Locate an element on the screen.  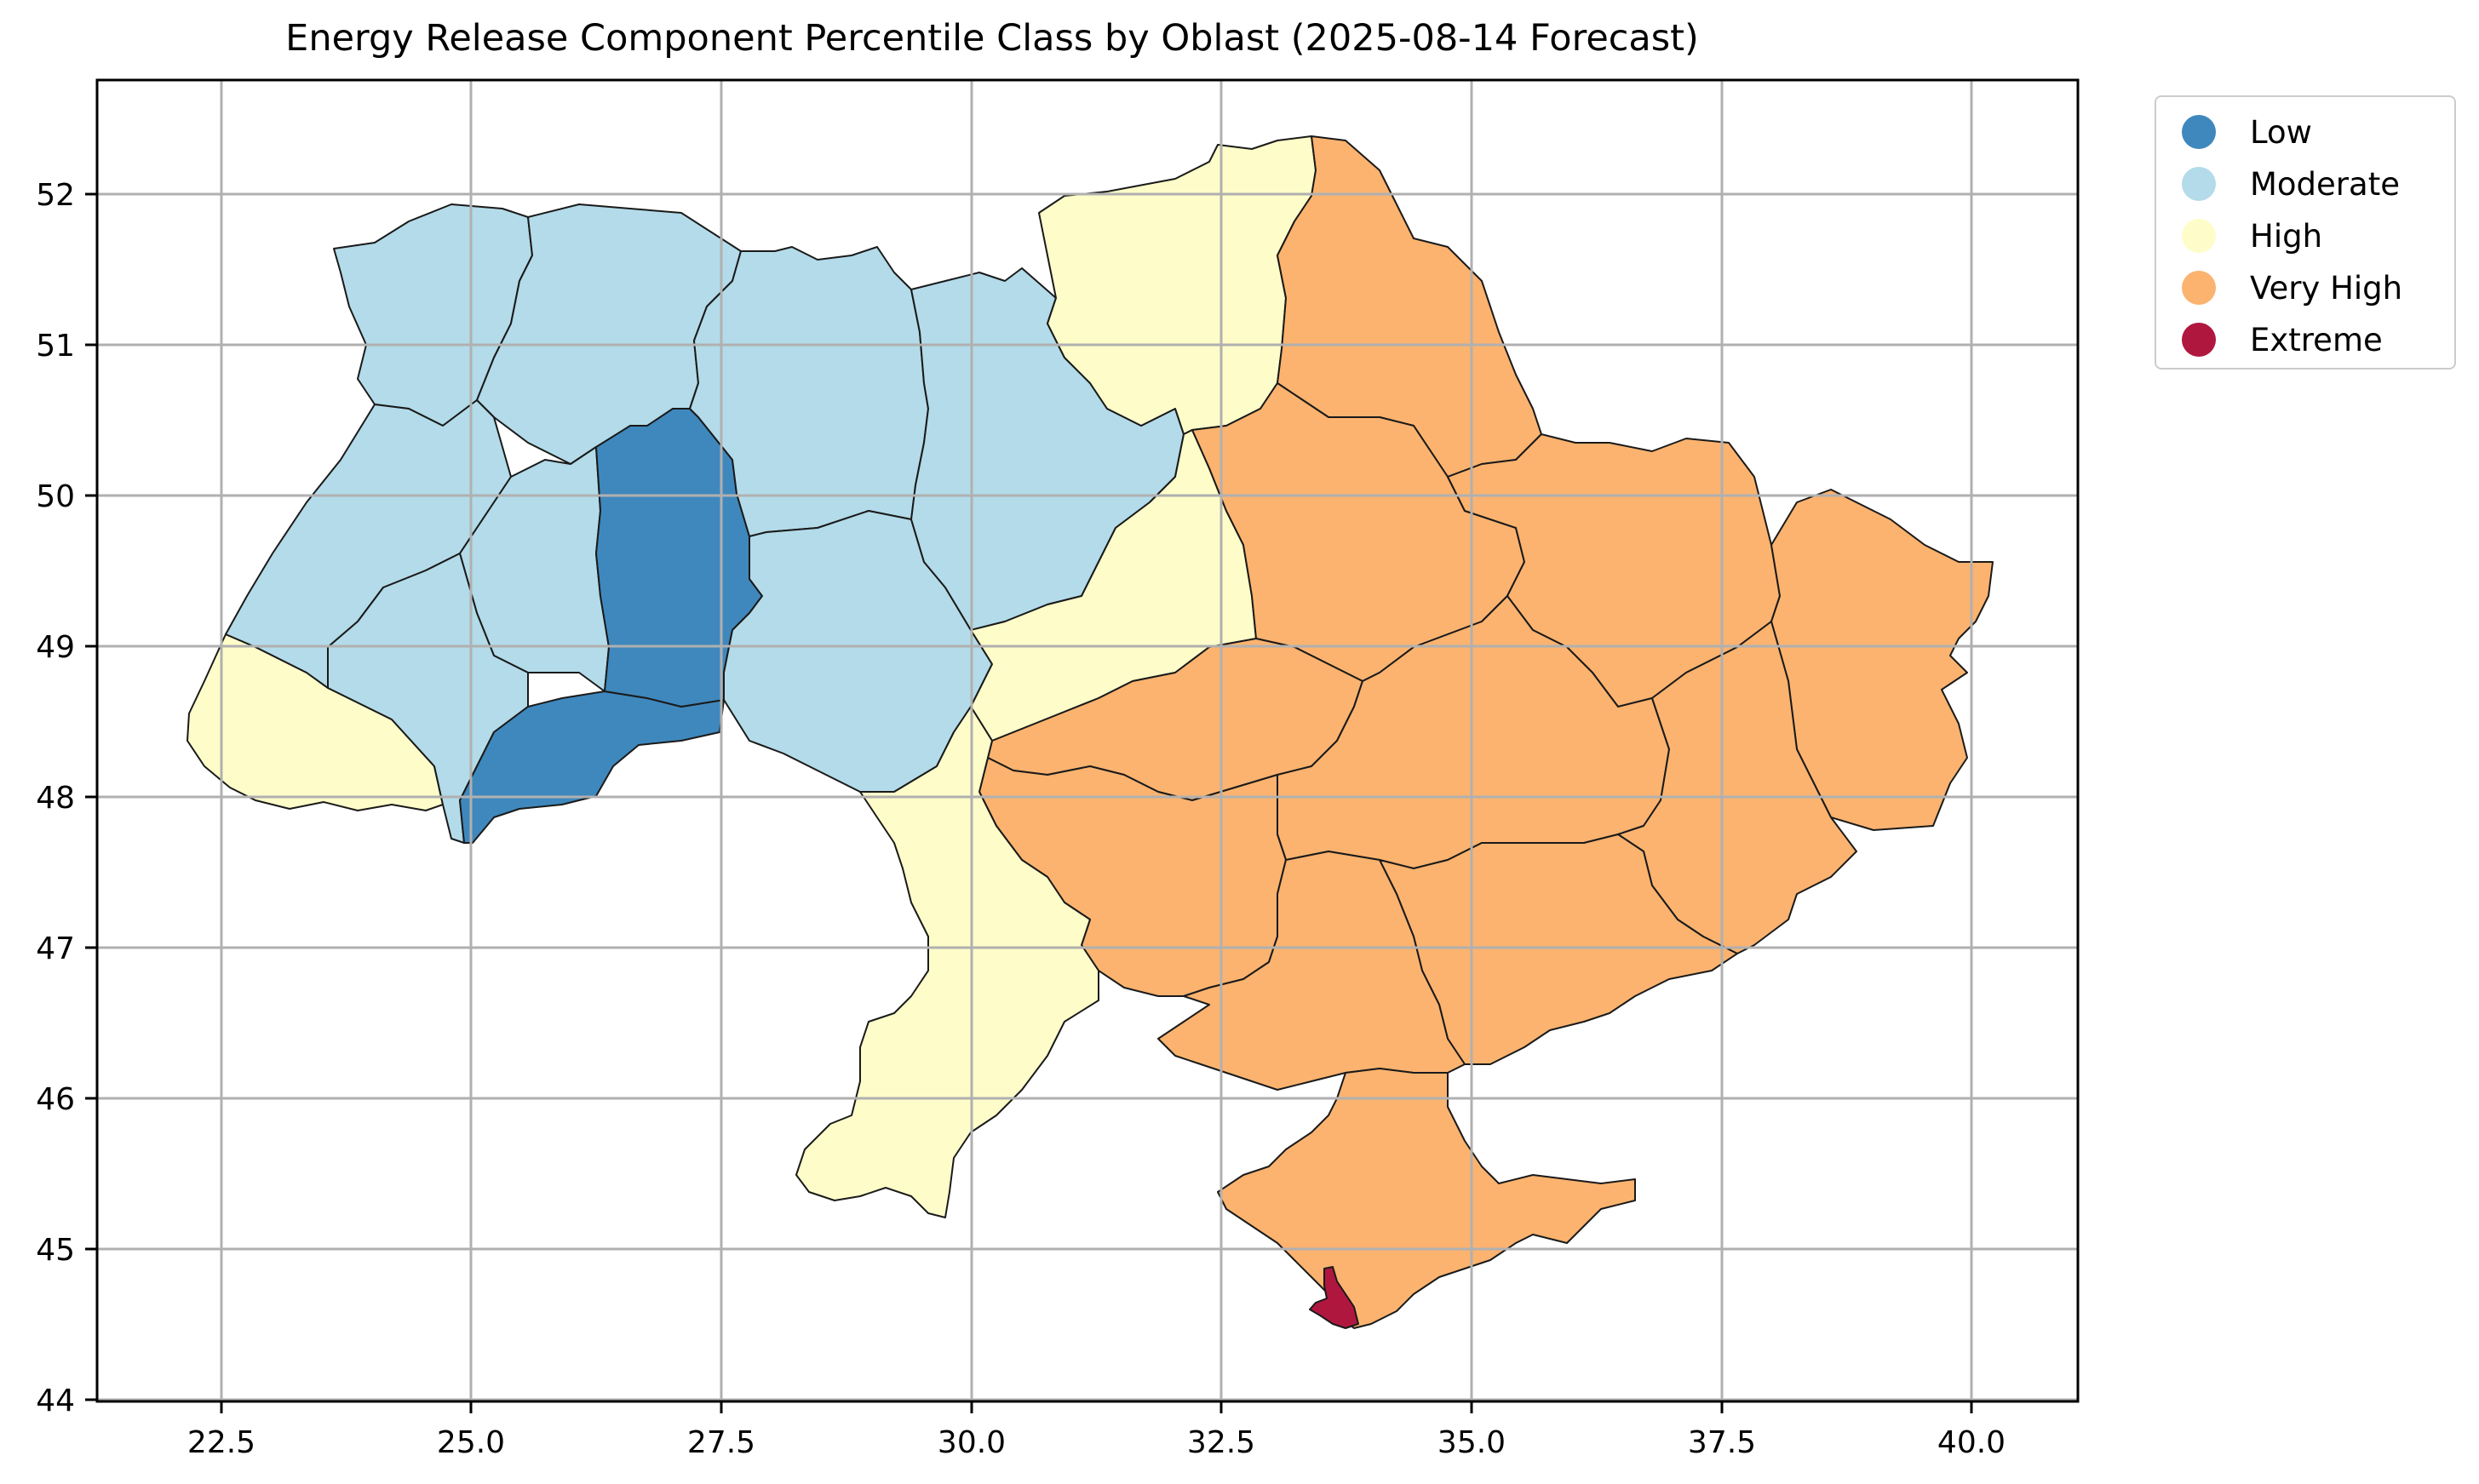
y-tick-label: 46 is located at coordinates (55, 1100).